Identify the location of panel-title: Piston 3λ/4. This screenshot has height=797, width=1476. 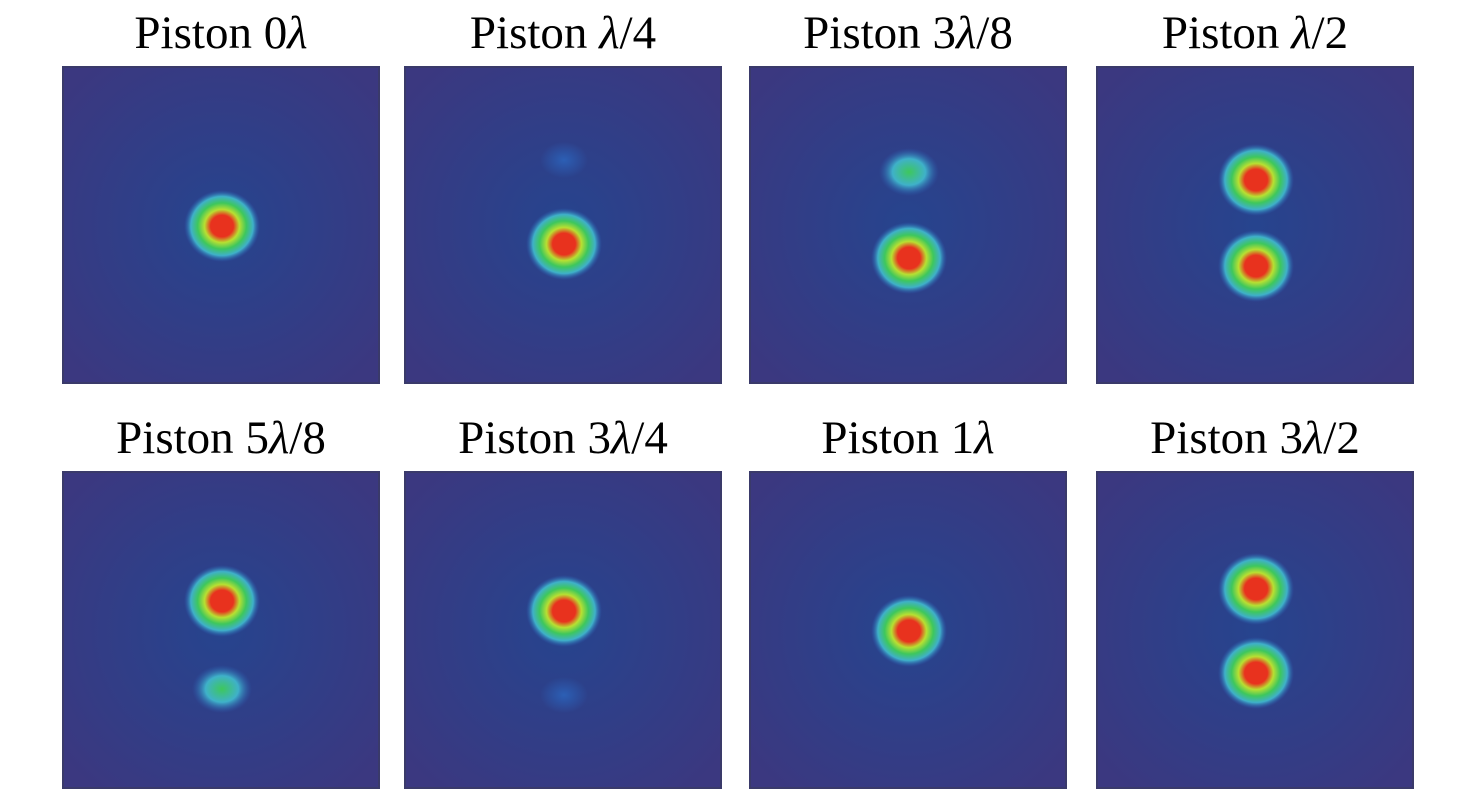
(563, 438).